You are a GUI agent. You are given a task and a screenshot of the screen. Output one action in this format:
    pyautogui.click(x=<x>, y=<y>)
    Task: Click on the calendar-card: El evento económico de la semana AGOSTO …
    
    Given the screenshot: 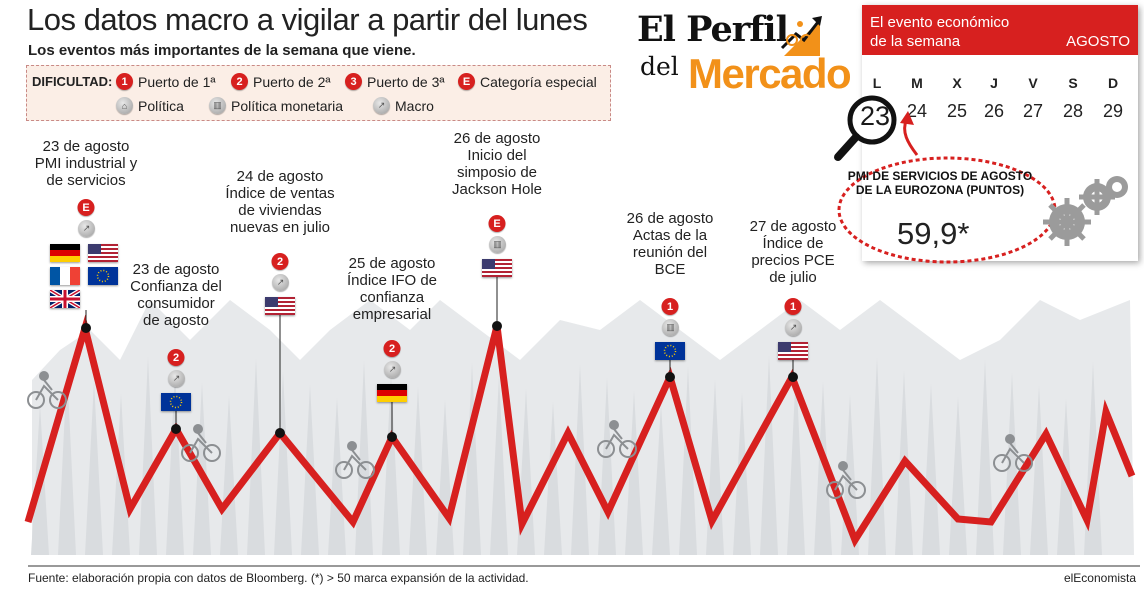 What is the action you would take?
    pyautogui.click(x=986, y=134)
    